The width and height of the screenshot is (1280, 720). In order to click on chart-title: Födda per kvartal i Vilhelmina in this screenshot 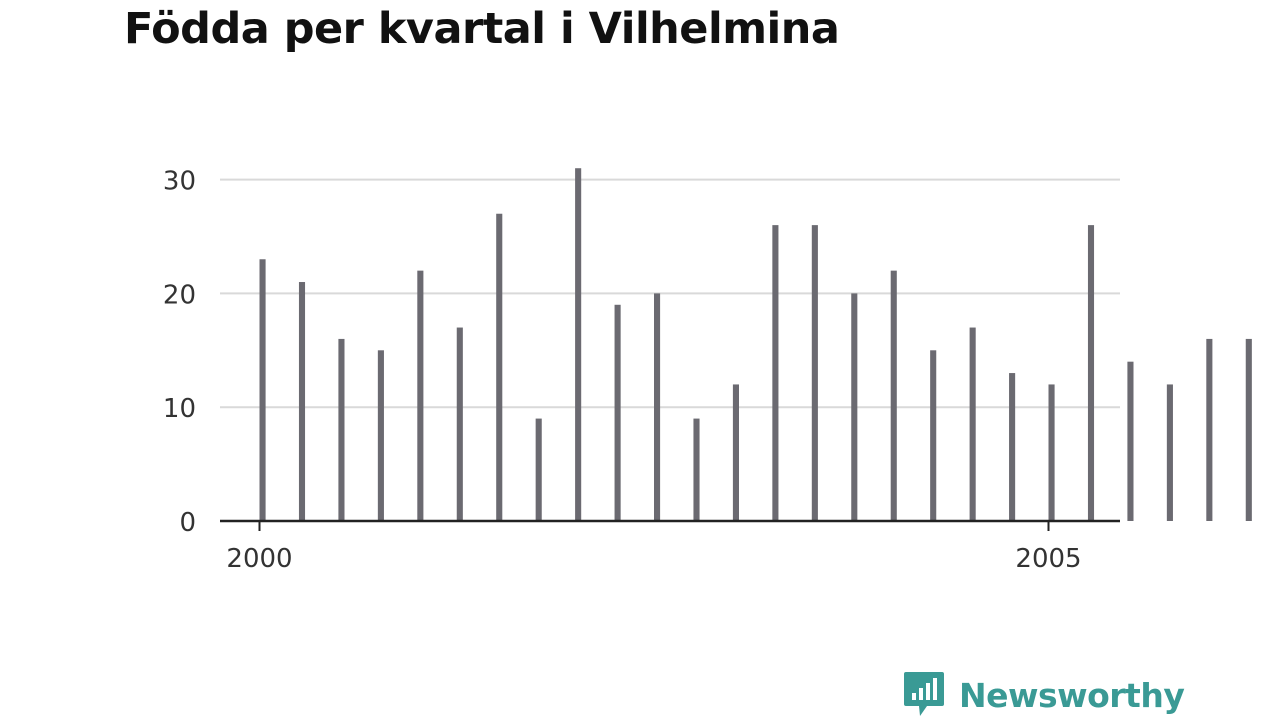, I will do `click(482, 29)`.